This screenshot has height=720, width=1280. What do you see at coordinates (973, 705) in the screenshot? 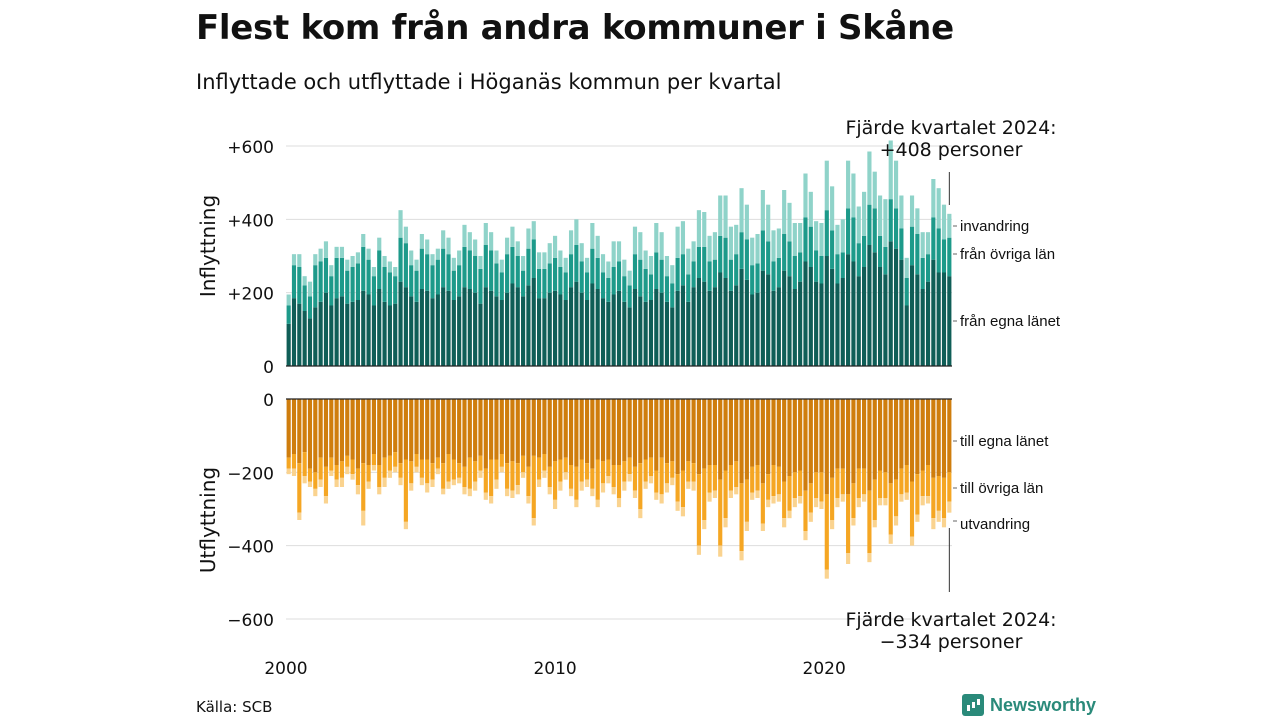
I see `newsworthy-logo-icon` at bounding box center [973, 705].